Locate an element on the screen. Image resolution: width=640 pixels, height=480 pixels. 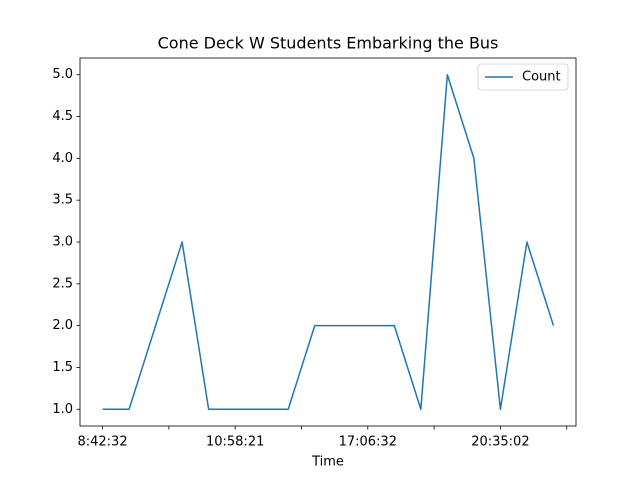
legend-box is located at coordinates (523, 77).